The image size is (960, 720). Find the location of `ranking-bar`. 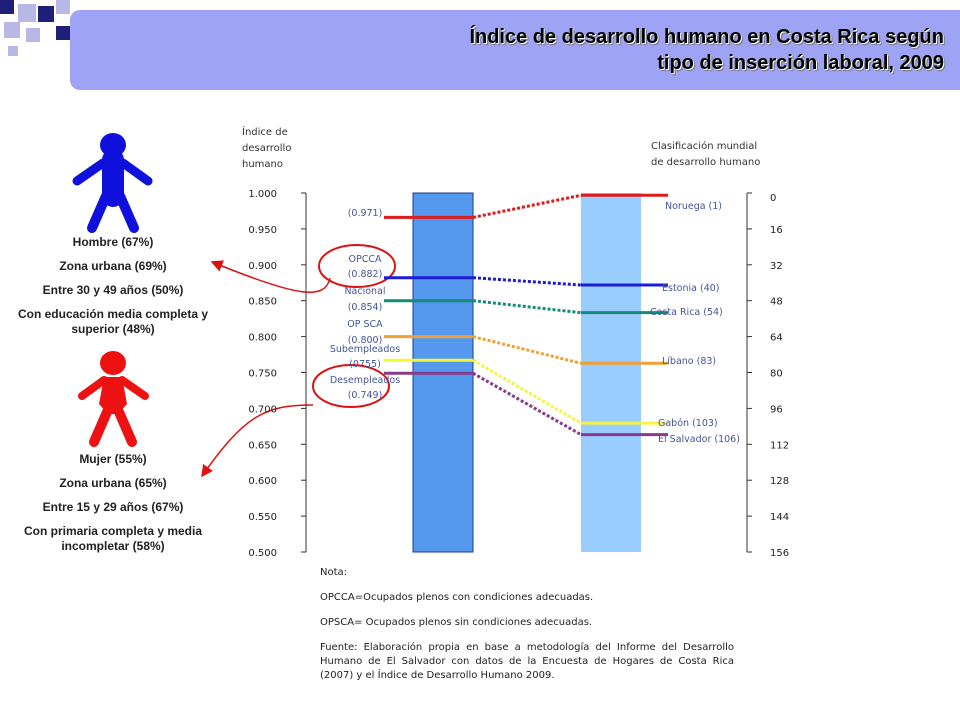

ranking-bar is located at coordinates (611, 372).